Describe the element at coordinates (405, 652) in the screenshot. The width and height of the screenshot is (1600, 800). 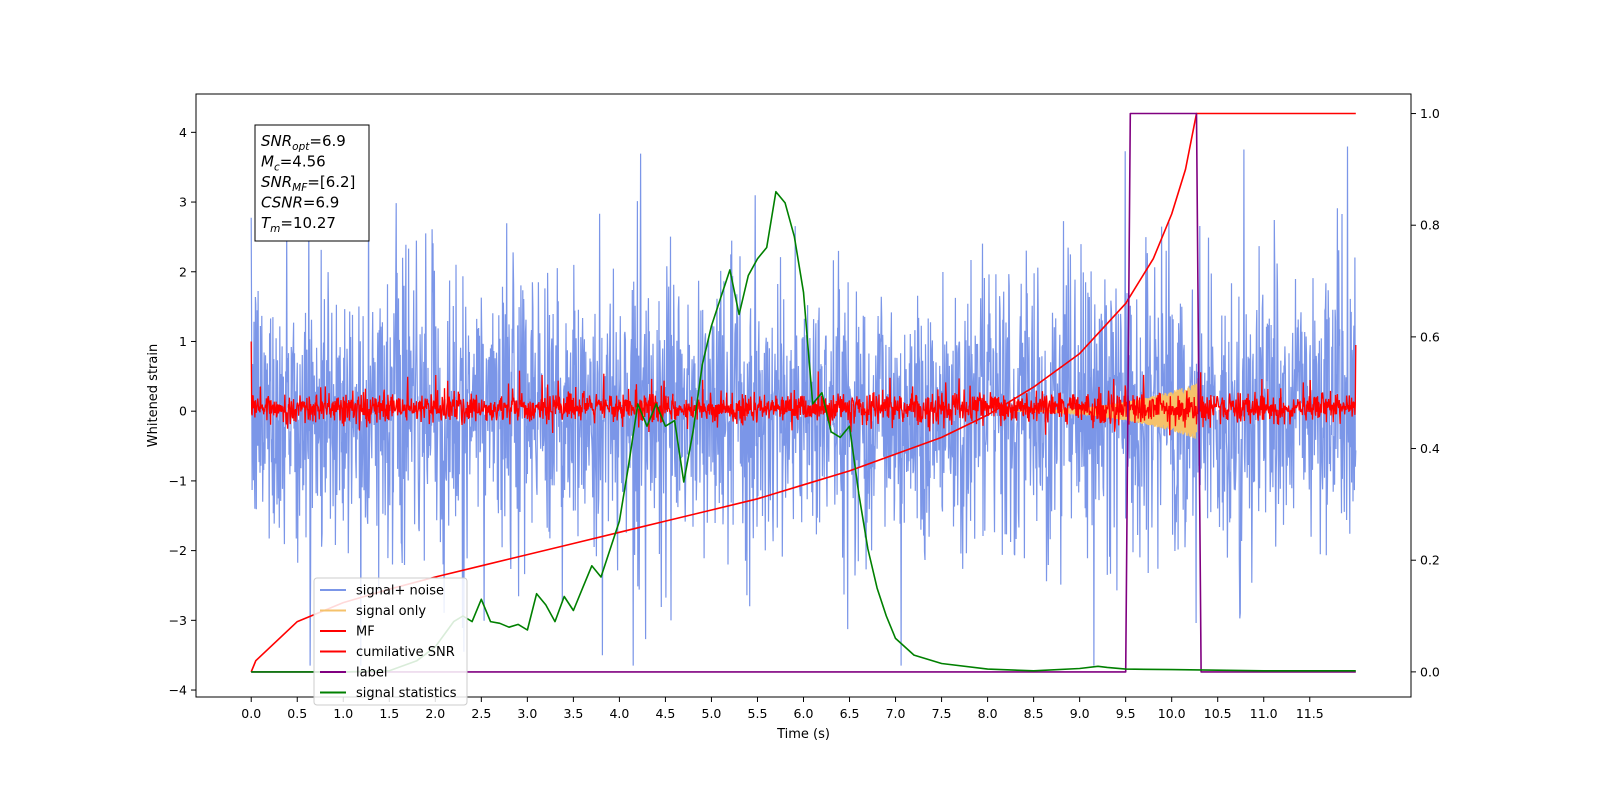
I see `legend-entry: cumilative SNR` at that location.